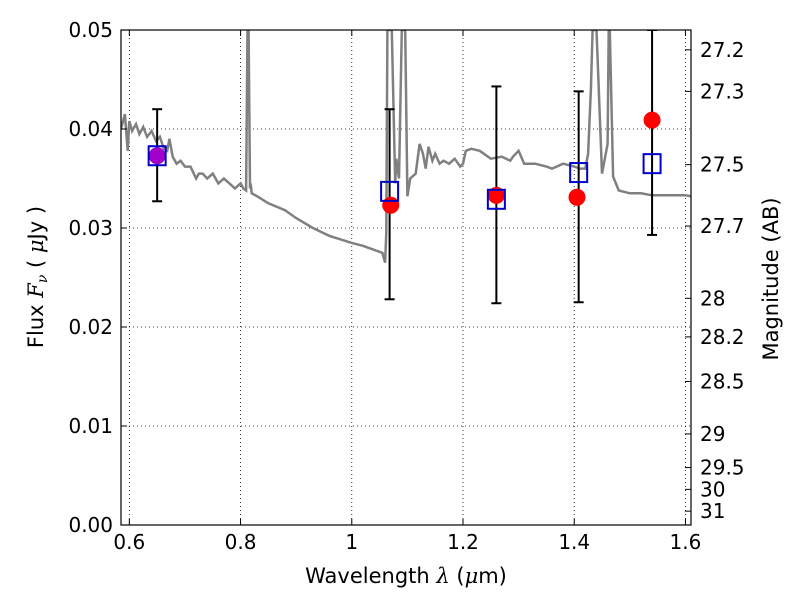 The height and width of the screenshot is (600, 800). I want to click on x-tick-label: 0.8, so click(241, 542).